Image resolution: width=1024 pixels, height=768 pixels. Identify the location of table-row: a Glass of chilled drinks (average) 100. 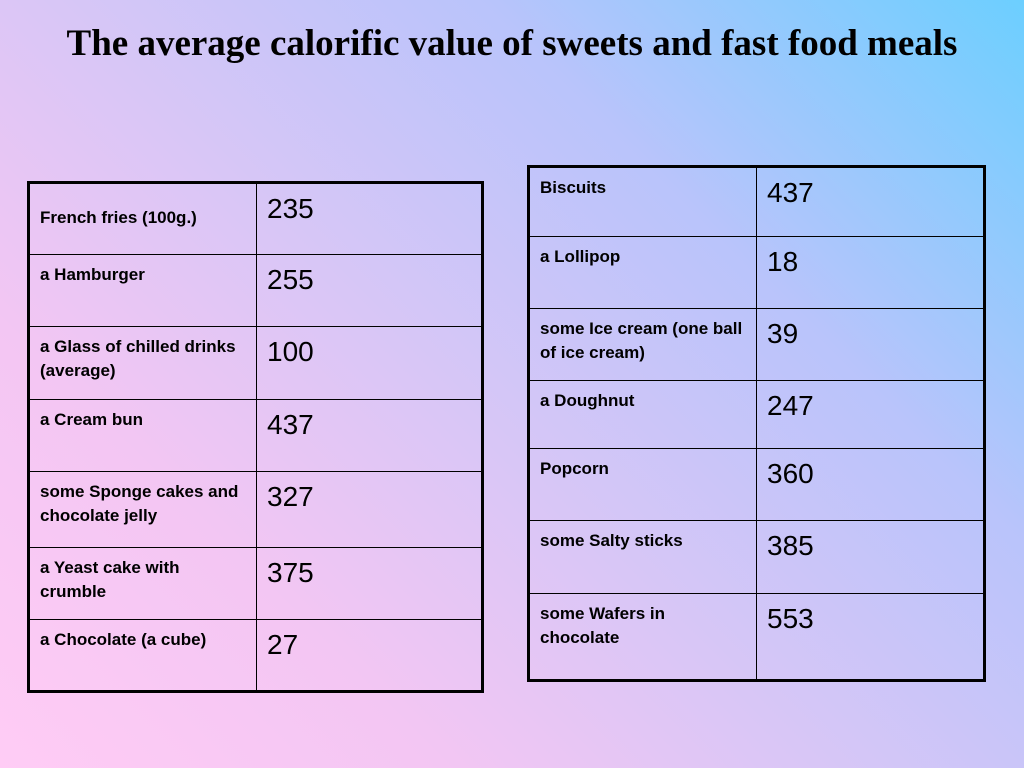
(255, 363).